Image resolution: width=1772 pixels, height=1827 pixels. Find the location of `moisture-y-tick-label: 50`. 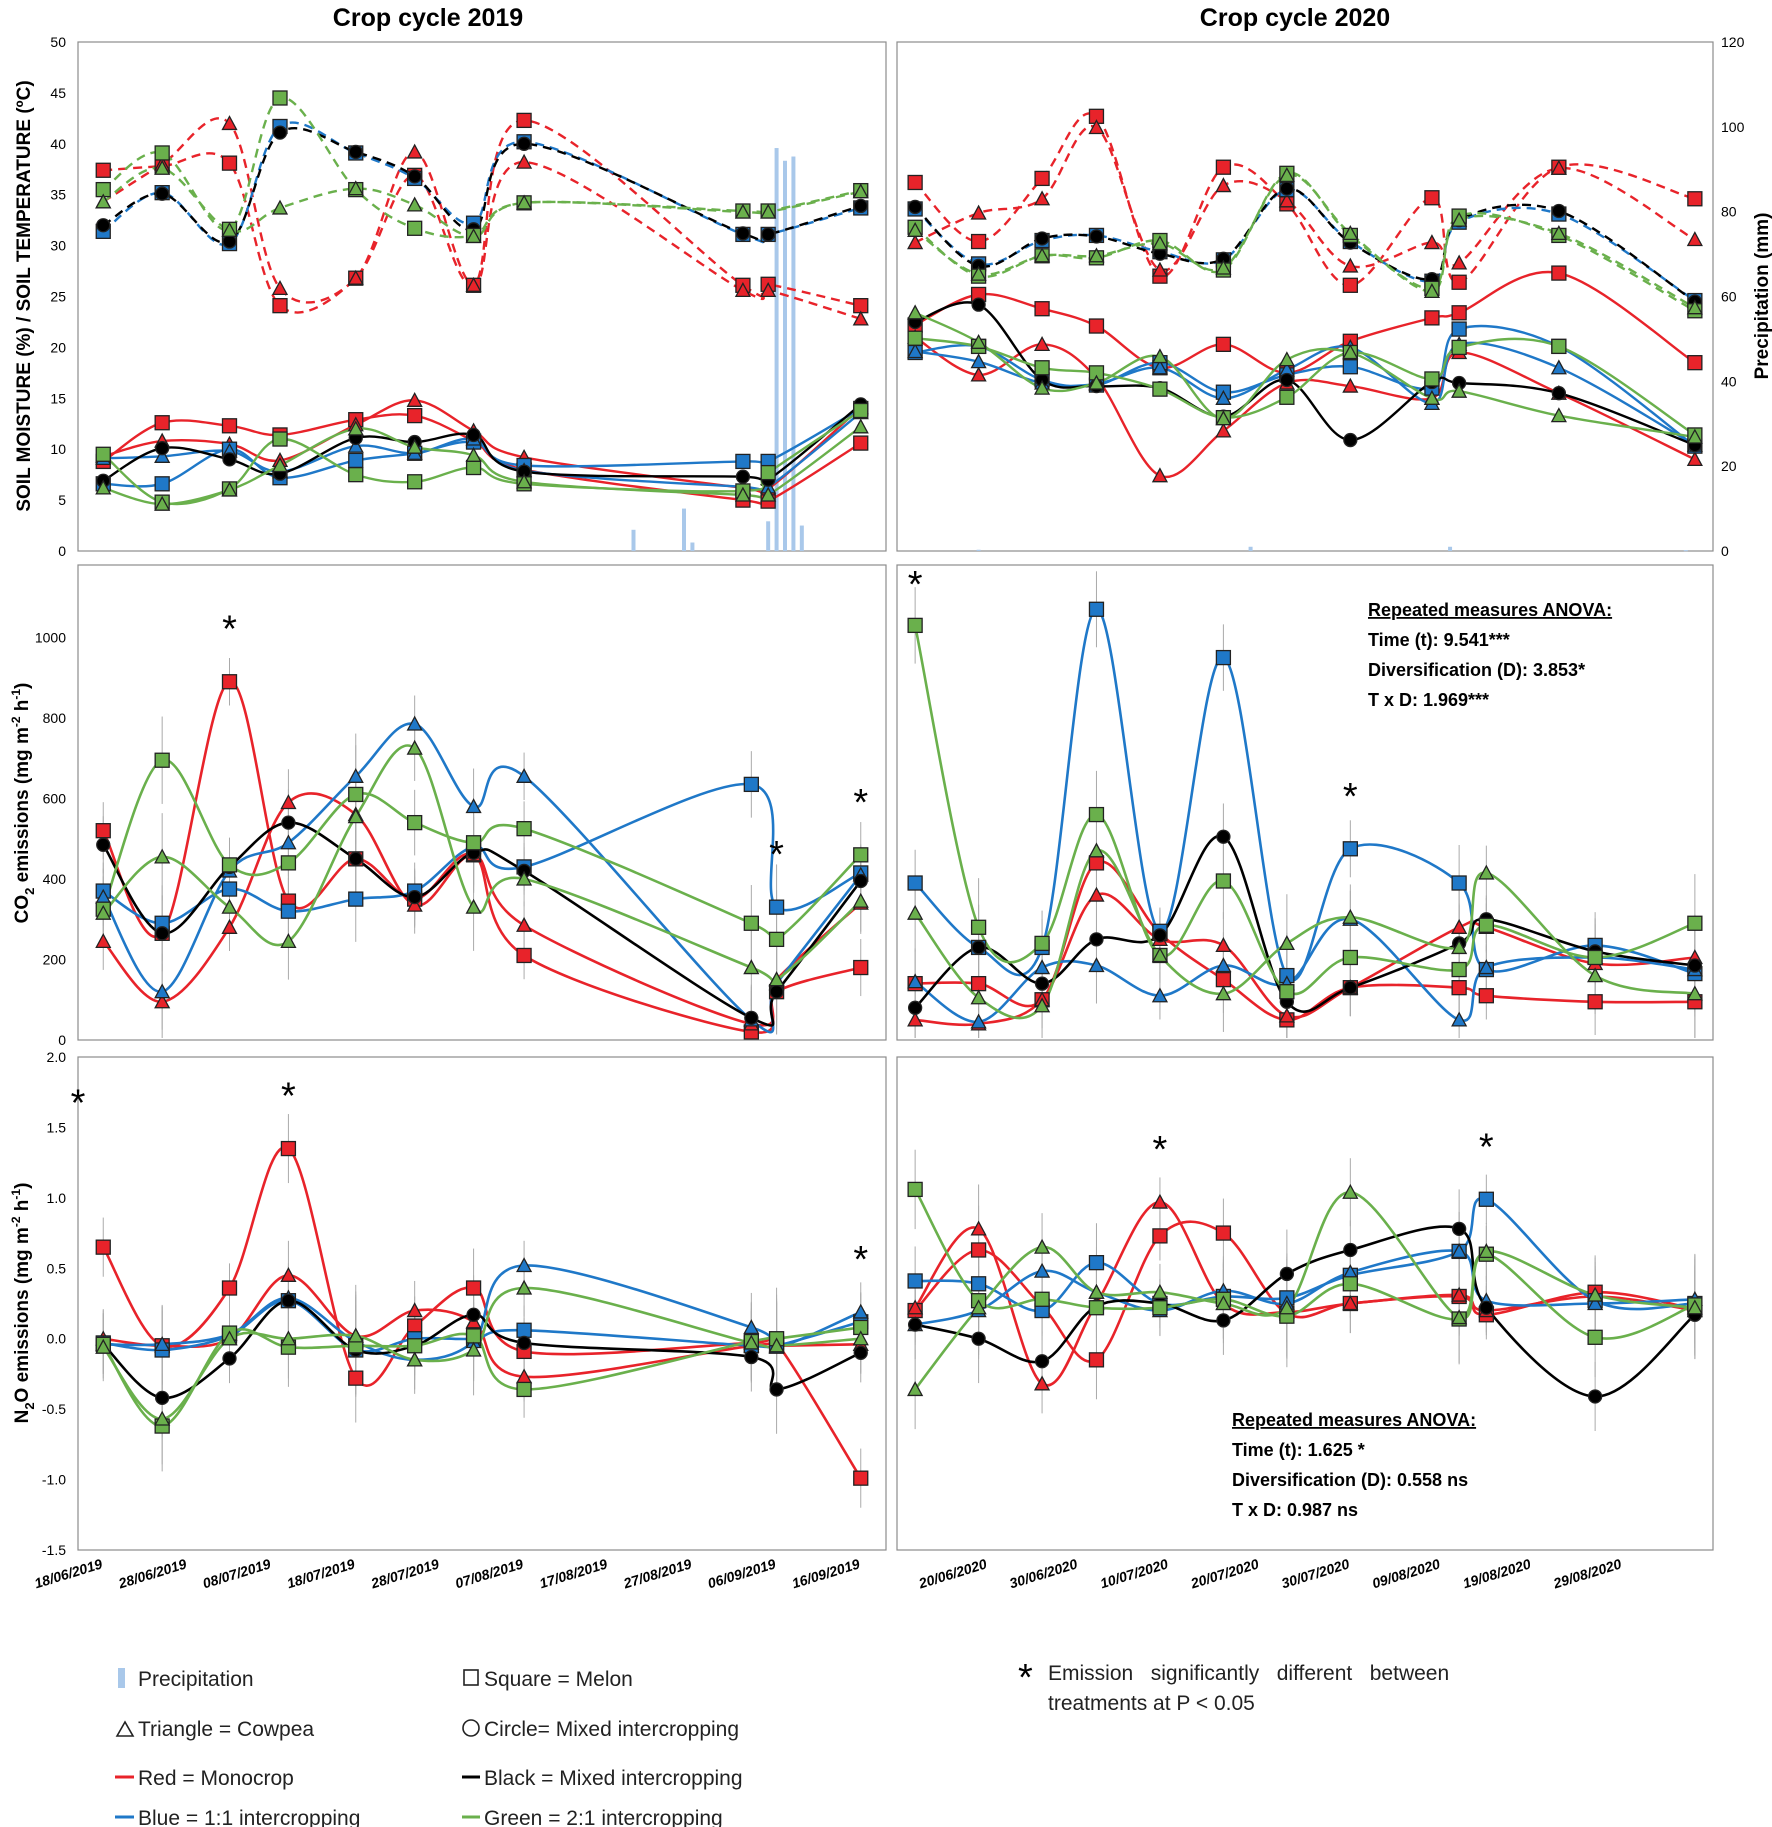

moisture-y-tick-label: 50 is located at coordinates (58, 42).